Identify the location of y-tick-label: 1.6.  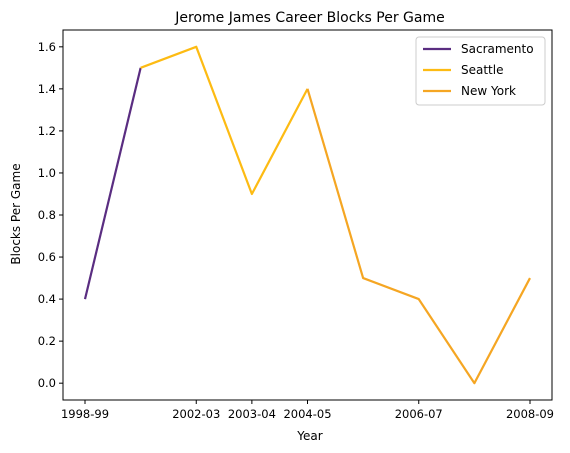
(47, 47).